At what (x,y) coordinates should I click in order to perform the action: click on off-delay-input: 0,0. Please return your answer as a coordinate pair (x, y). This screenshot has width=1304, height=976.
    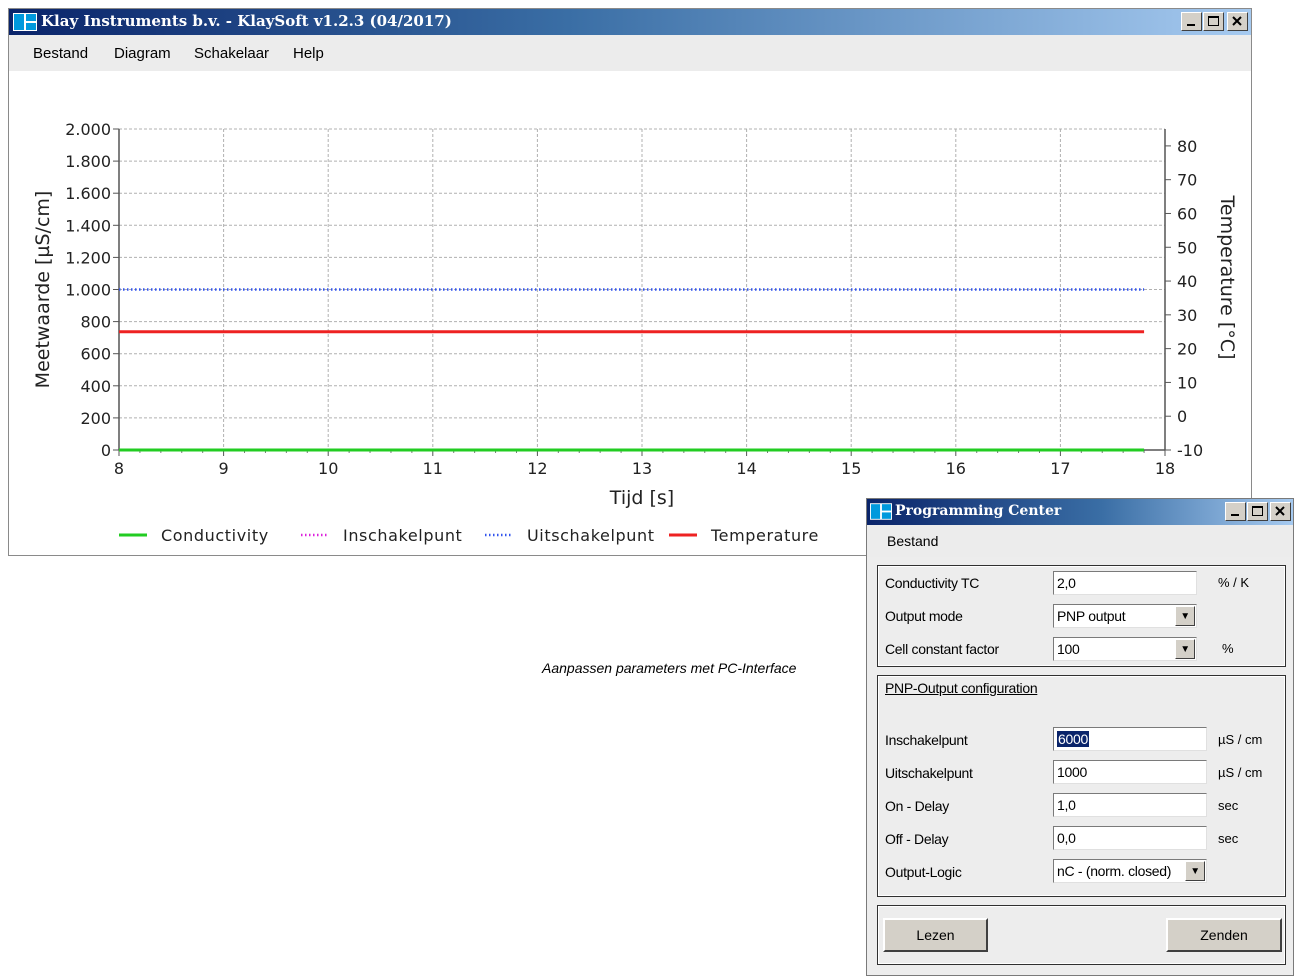
    Looking at the image, I should click on (1130, 838).